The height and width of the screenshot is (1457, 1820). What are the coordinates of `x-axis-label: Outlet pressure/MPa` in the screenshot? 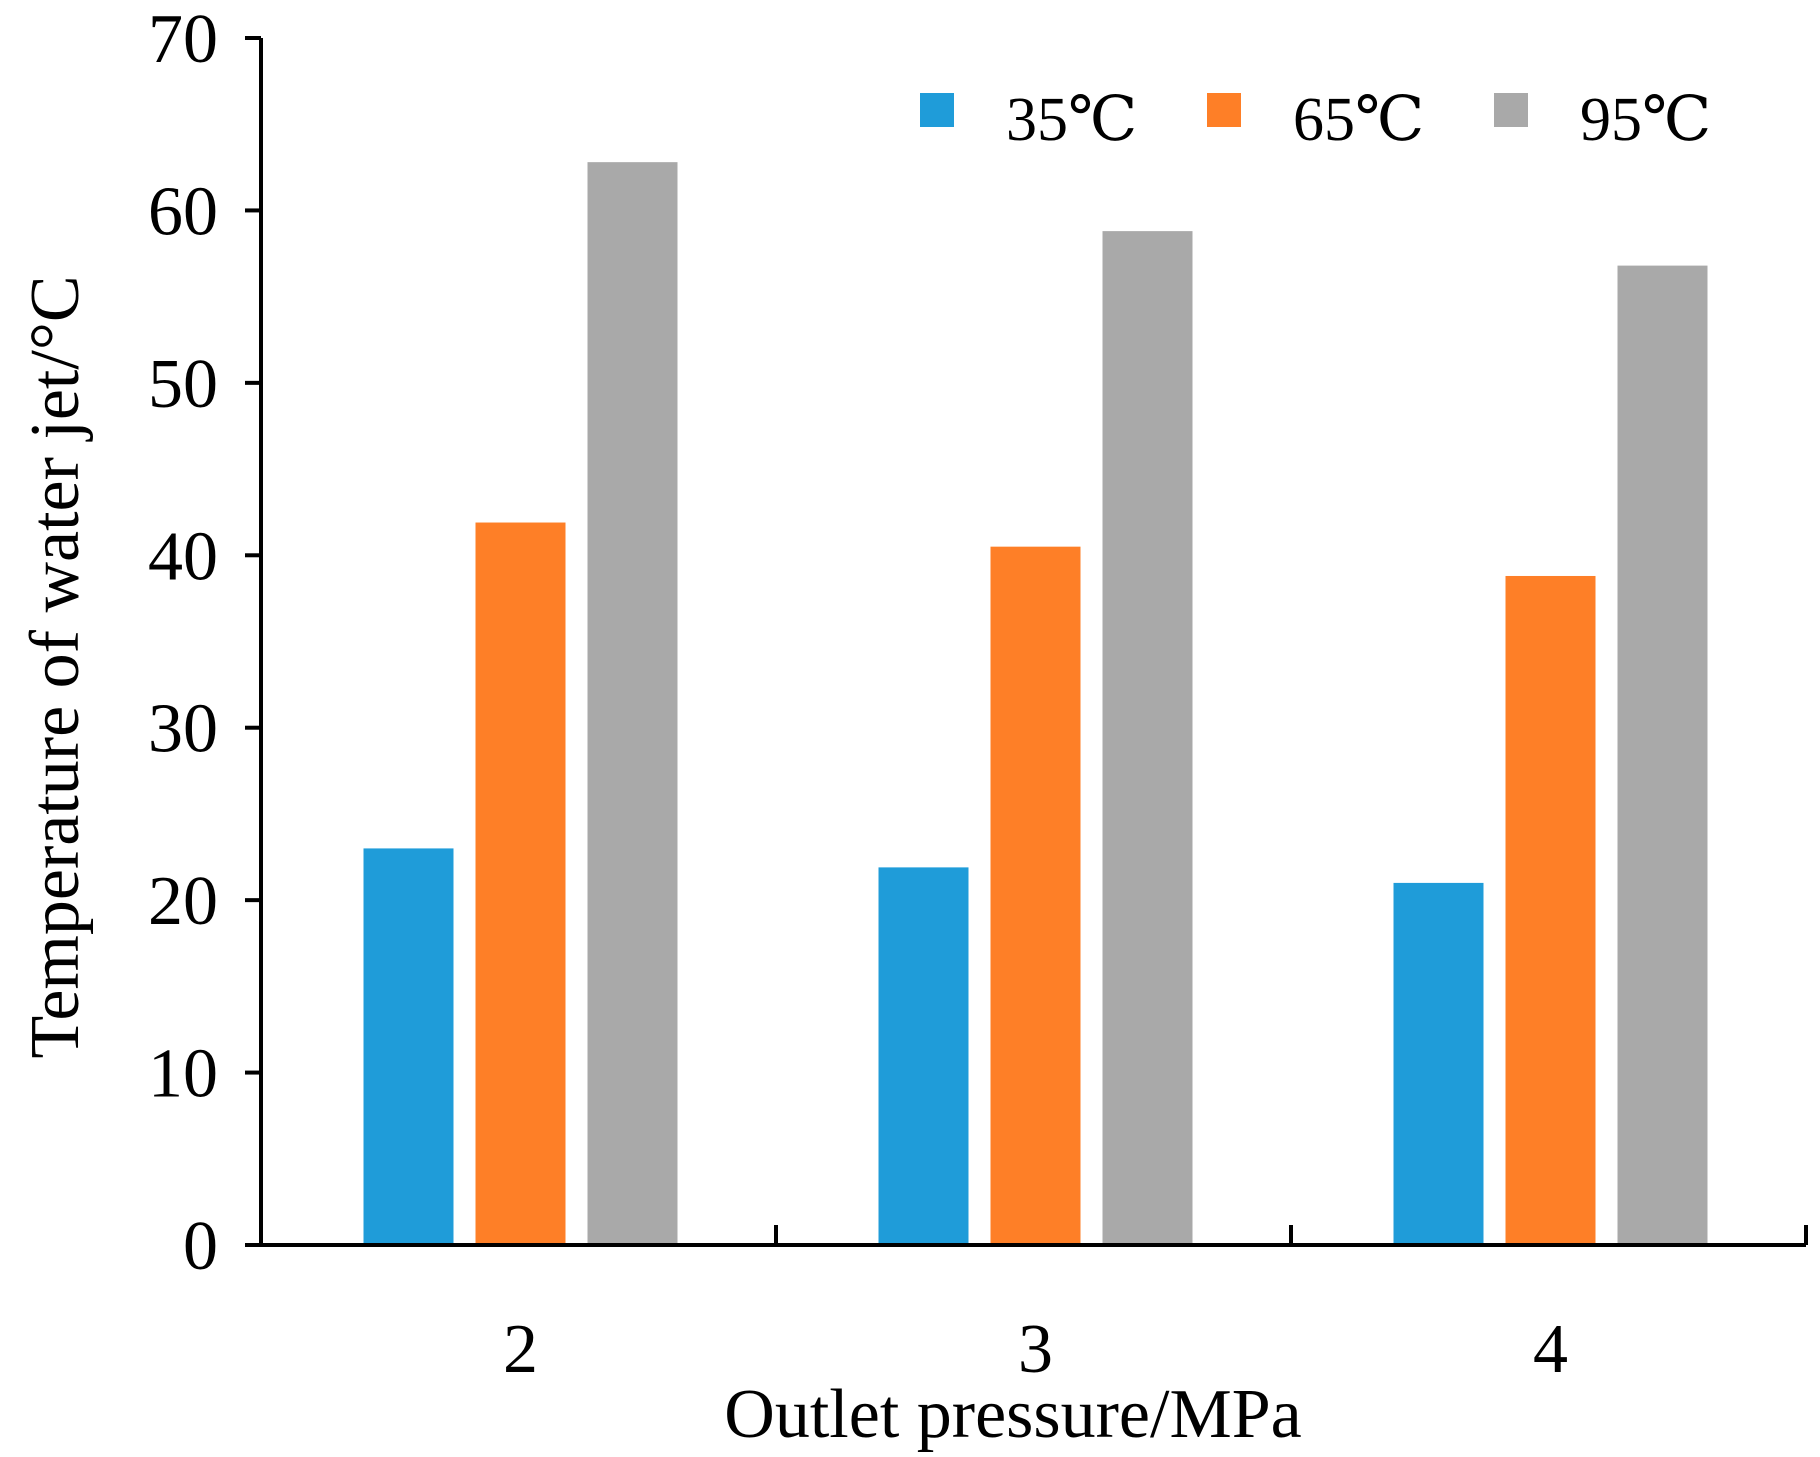 It's located at (1012, 1414).